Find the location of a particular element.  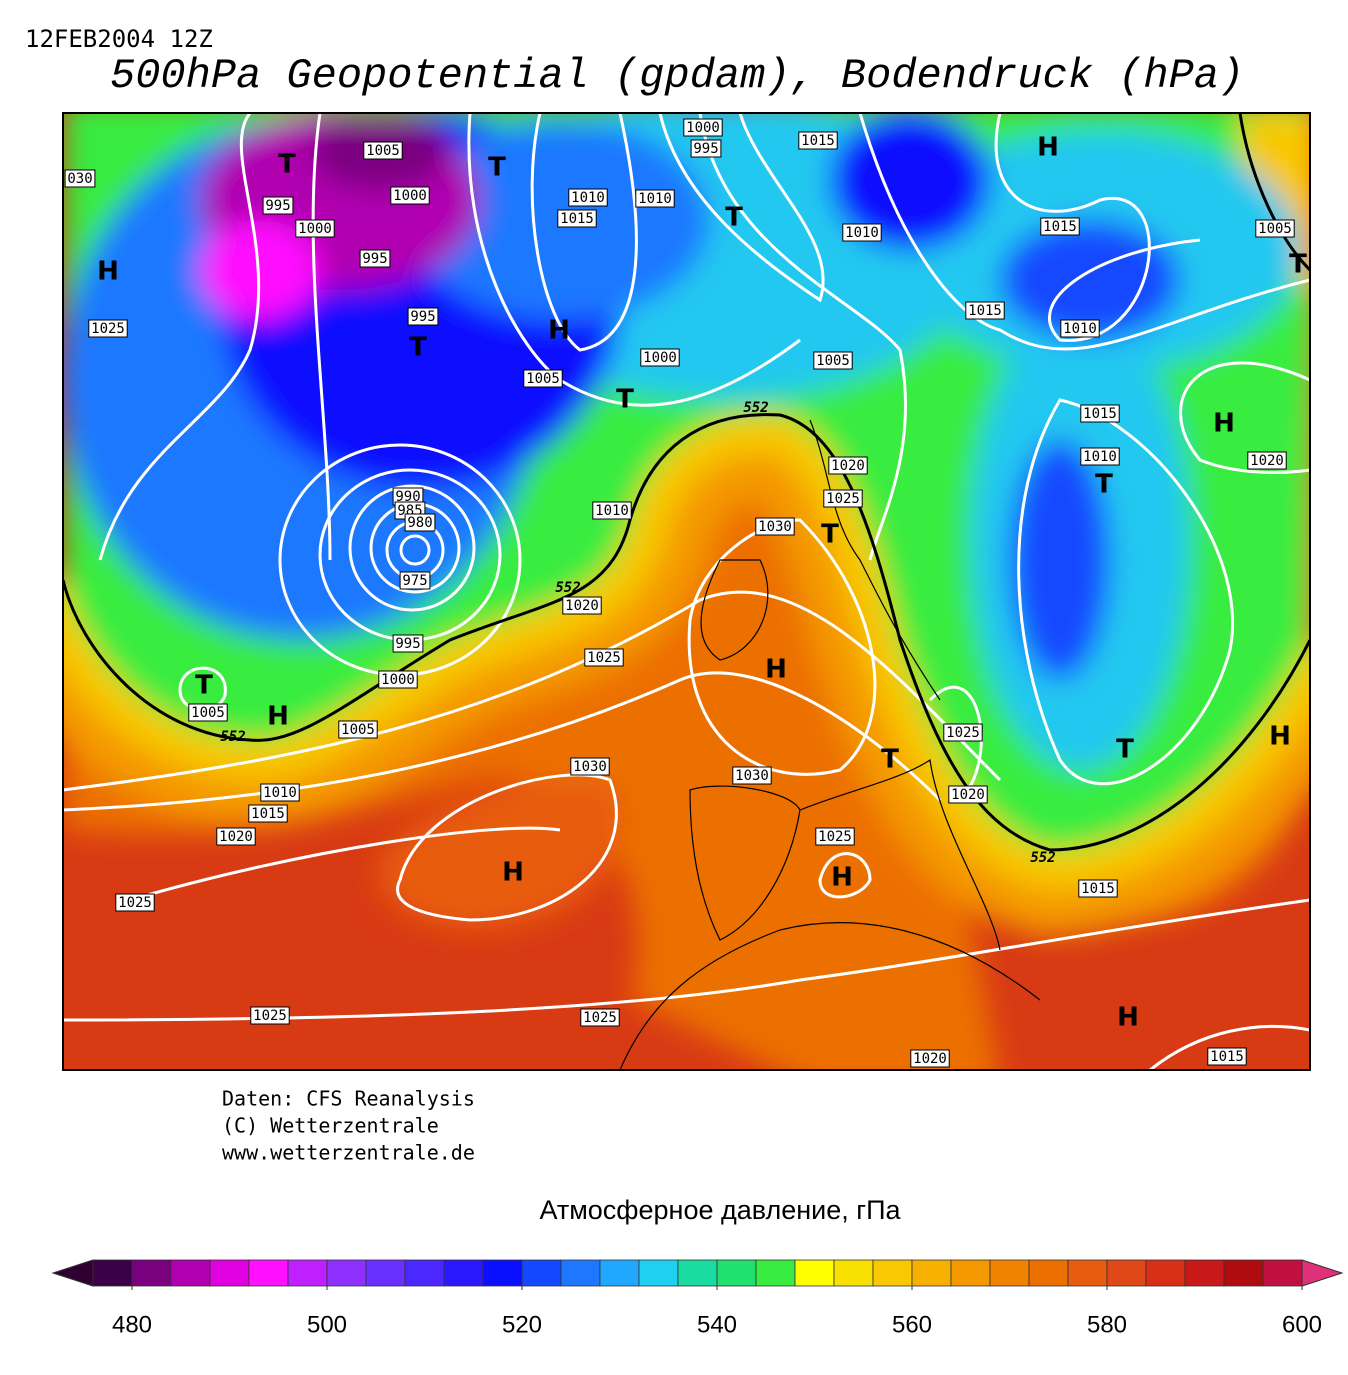

isobar-label: 1005 is located at coordinates (208, 712).